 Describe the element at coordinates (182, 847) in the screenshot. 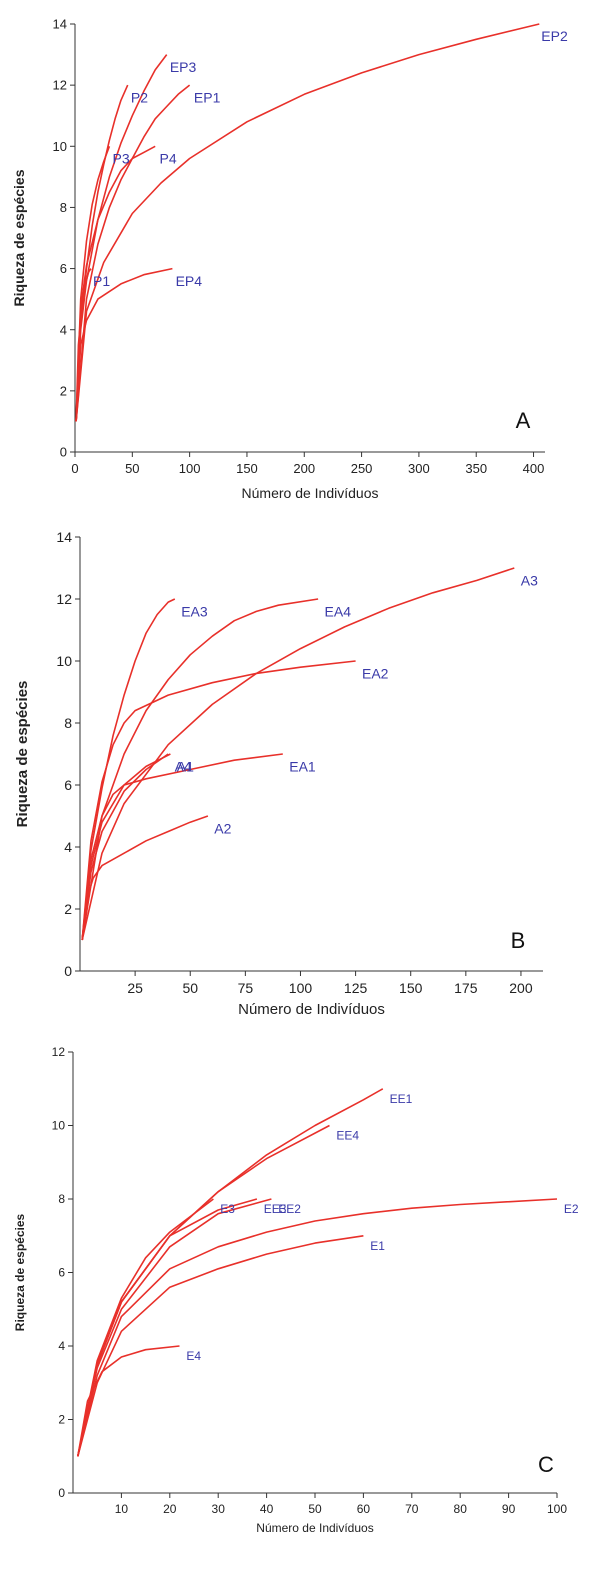

I see `series-line-ea1` at that location.